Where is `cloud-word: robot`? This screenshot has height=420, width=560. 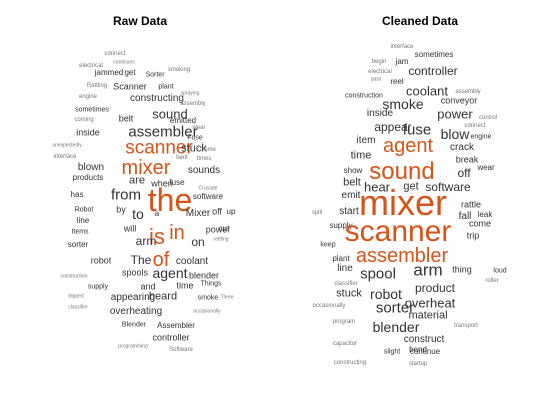
cloud-word: robot is located at coordinates (101, 260).